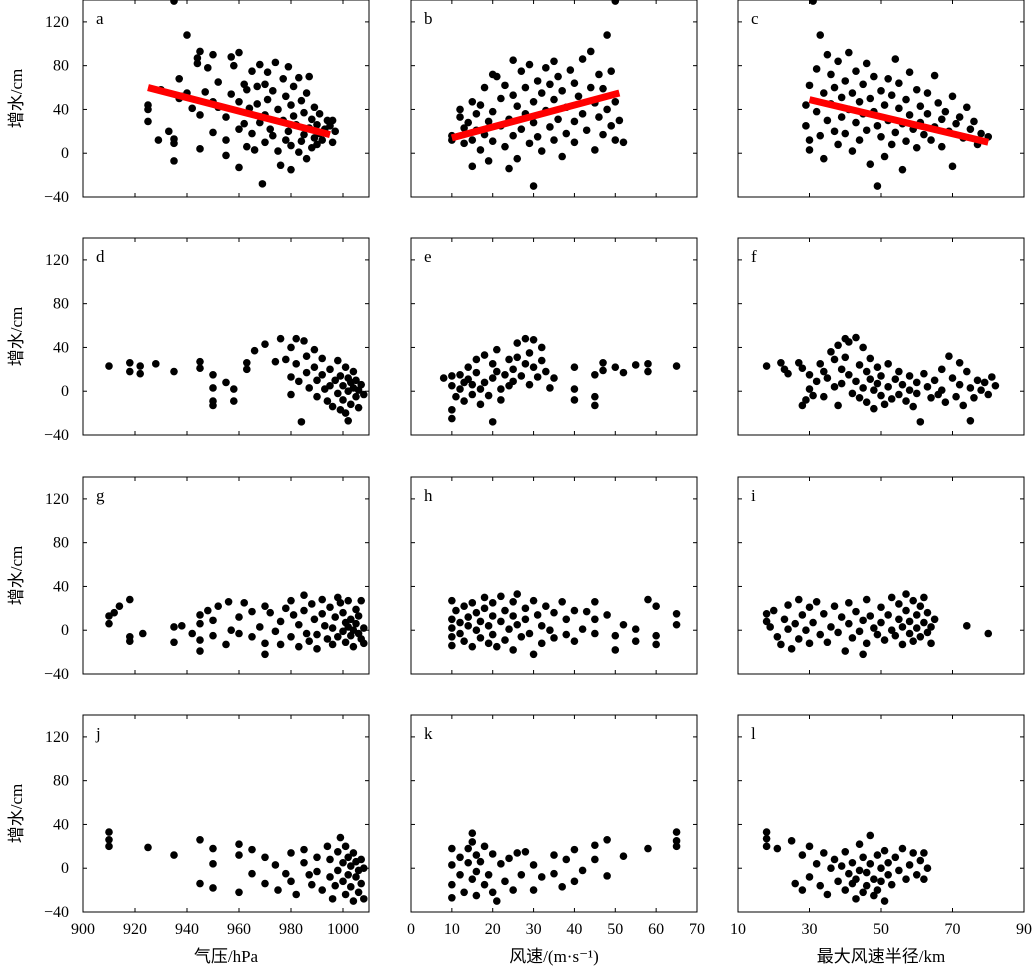  What do you see at coordinates (61, 304) in the screenshot?
I see `y-tick-label: 80` at bounding box center [61, 304].